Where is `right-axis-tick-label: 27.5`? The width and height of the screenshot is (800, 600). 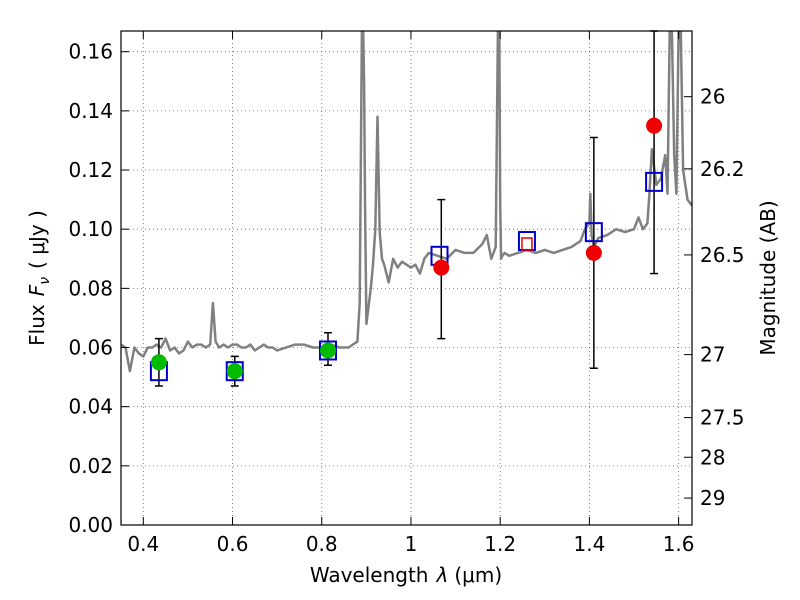 right-axis-tick-label: 27.5 is located at coordinates (722, 418).